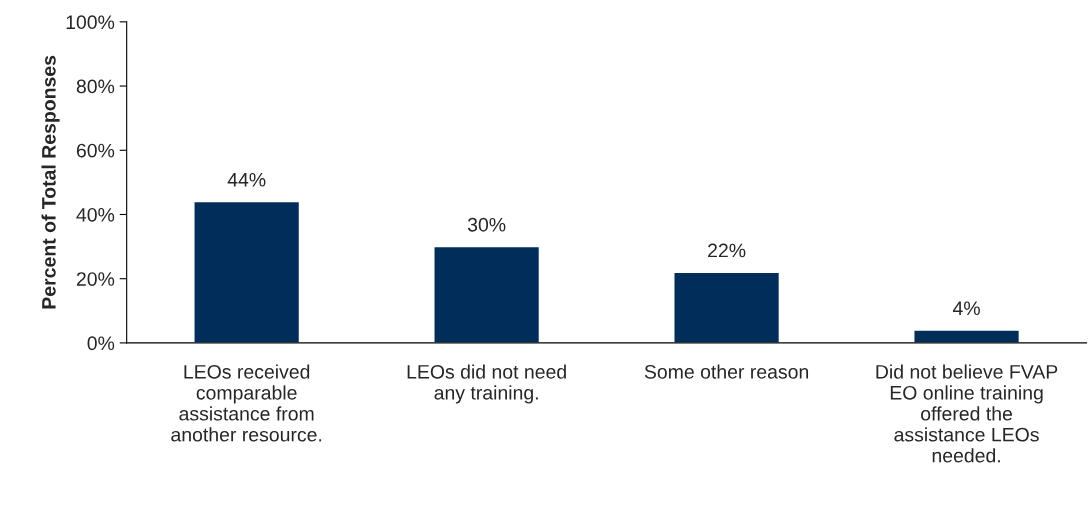 Image resolution: width=1092 pixels, height=508 pixels. Describe the element at coordinates (95, 279) in the screenshot. I see `y-tick-label: 20%` at that location.